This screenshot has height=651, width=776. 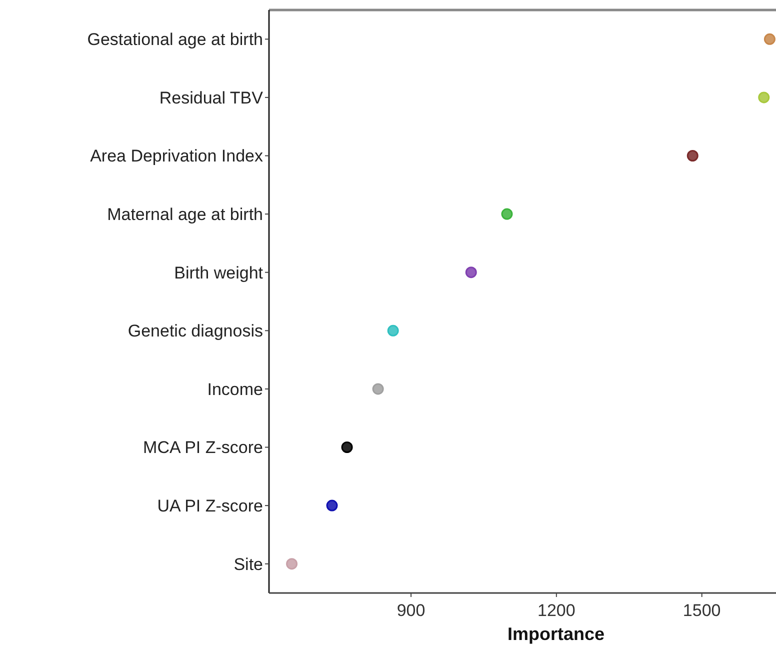 I want to click on x-axis-title: Importance, so click(x=556, y=634).